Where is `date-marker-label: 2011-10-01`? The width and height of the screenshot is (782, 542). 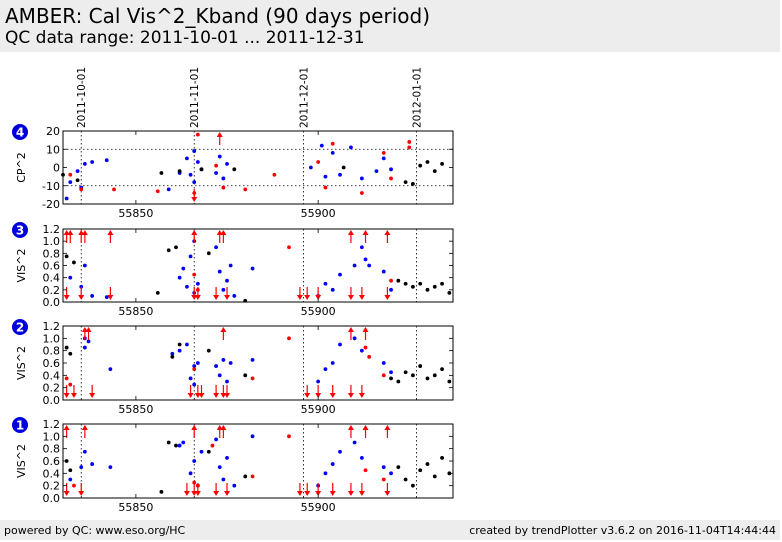
date-marker-label: 2011-10-01 is located at coordinates (82, 97).